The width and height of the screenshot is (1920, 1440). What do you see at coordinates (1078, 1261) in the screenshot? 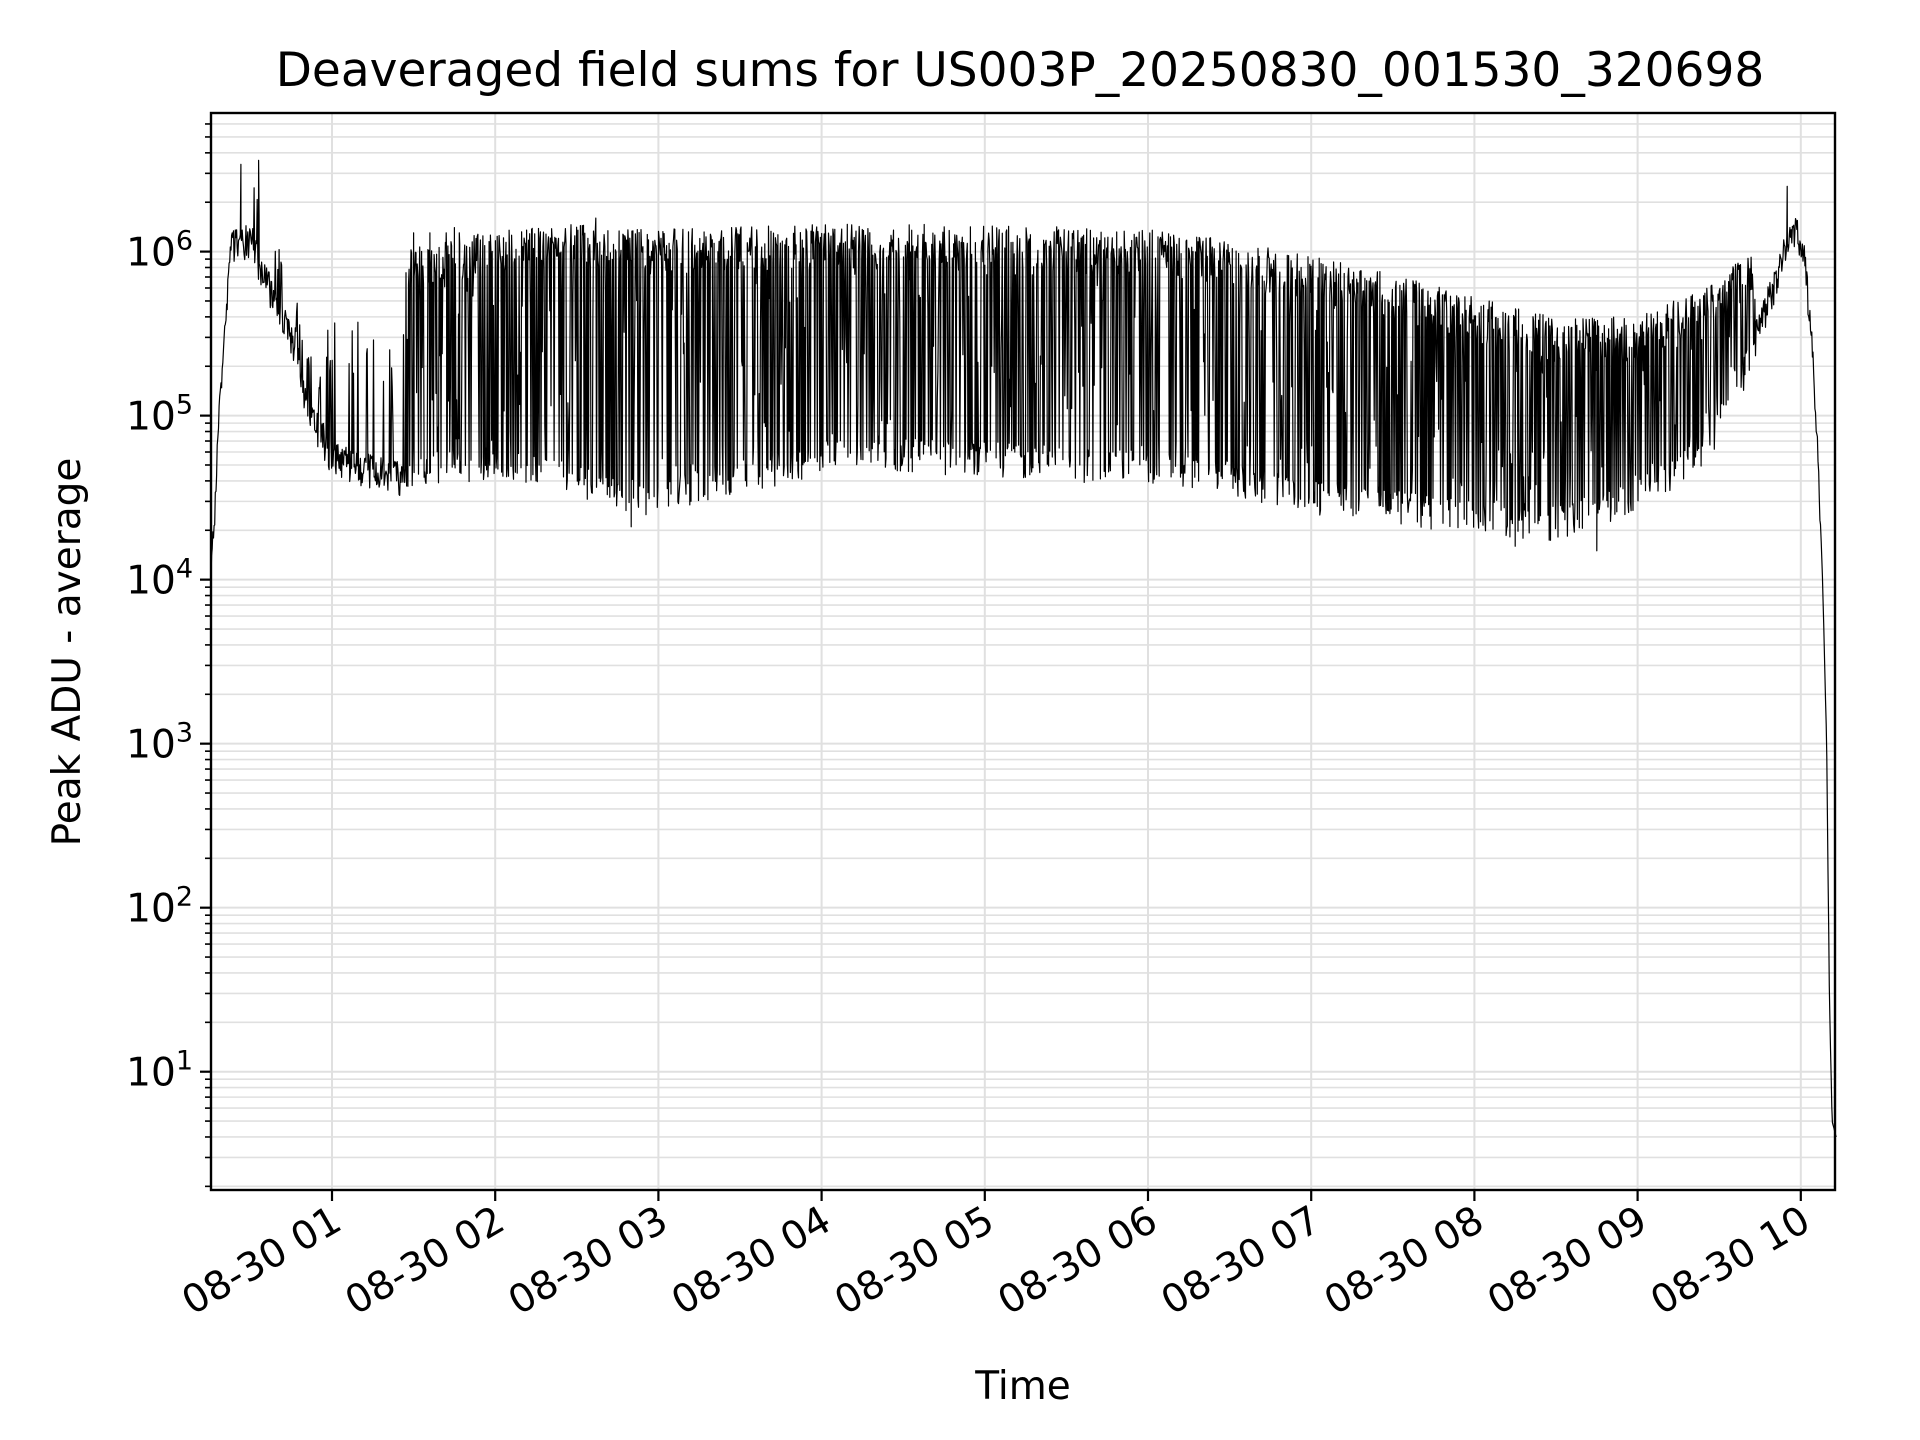
I see `x-tick-label: 08-30 06` at bounding box center [1078, 1261].